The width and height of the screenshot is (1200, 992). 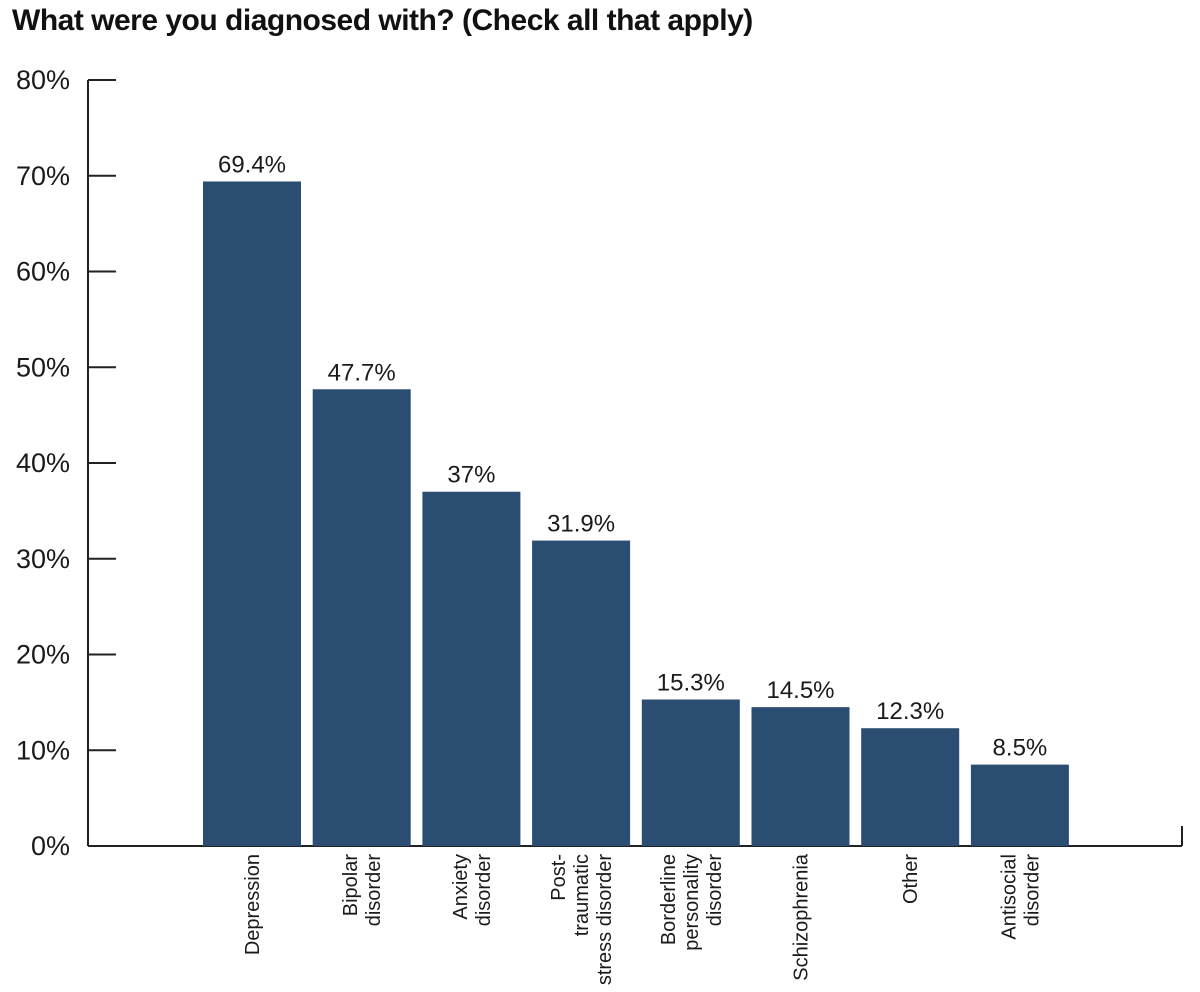 What do you see at coordinates (800, 690) in the screenshot?
I see `value-label: 14.5%` at bounding box center [800, 690].